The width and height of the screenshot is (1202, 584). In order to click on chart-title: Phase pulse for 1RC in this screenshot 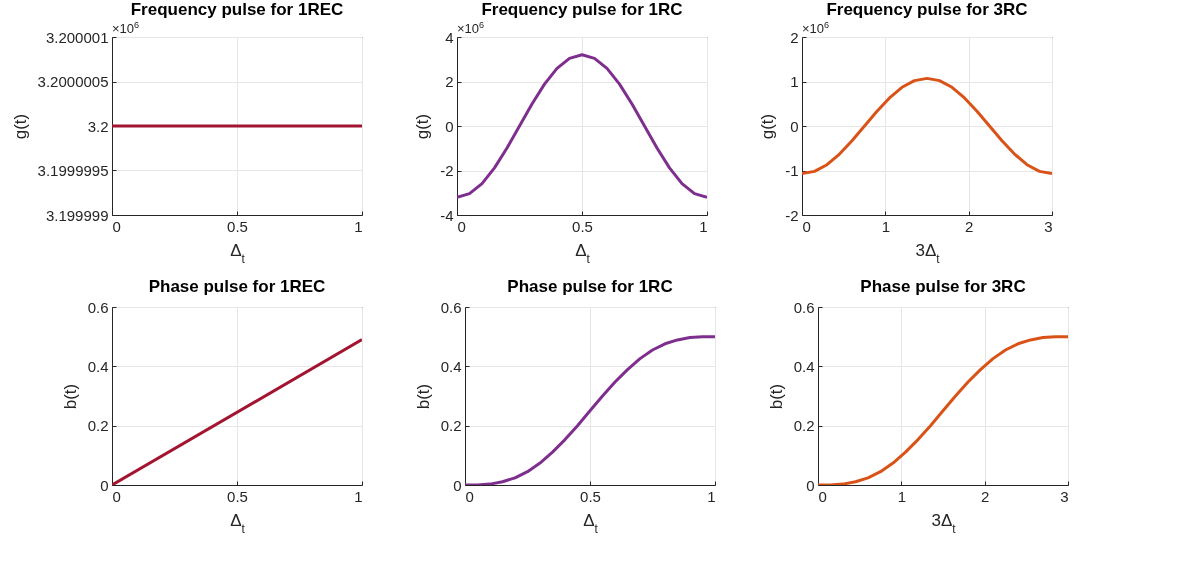, I will do `click(590, 286)`.